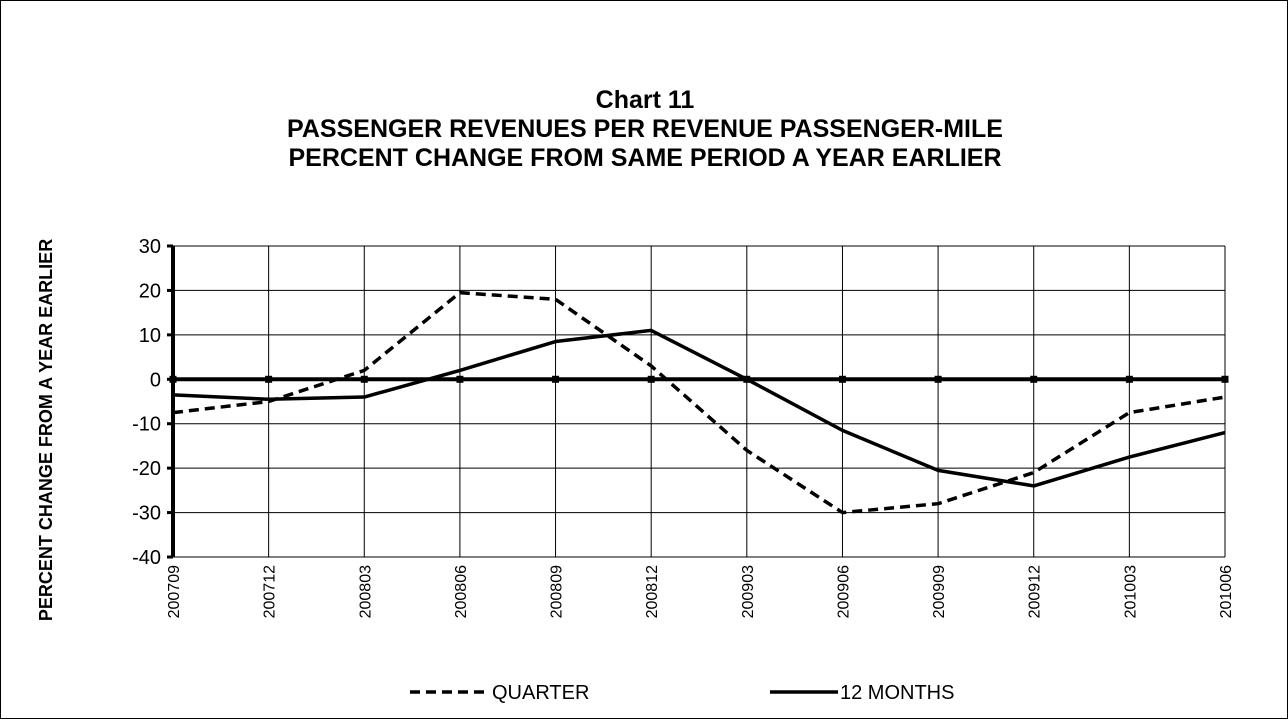 Image resolution: width=1288 pixels, height=724 pixels. I want to click on x-tick-label: 200909, so click(939, 591).